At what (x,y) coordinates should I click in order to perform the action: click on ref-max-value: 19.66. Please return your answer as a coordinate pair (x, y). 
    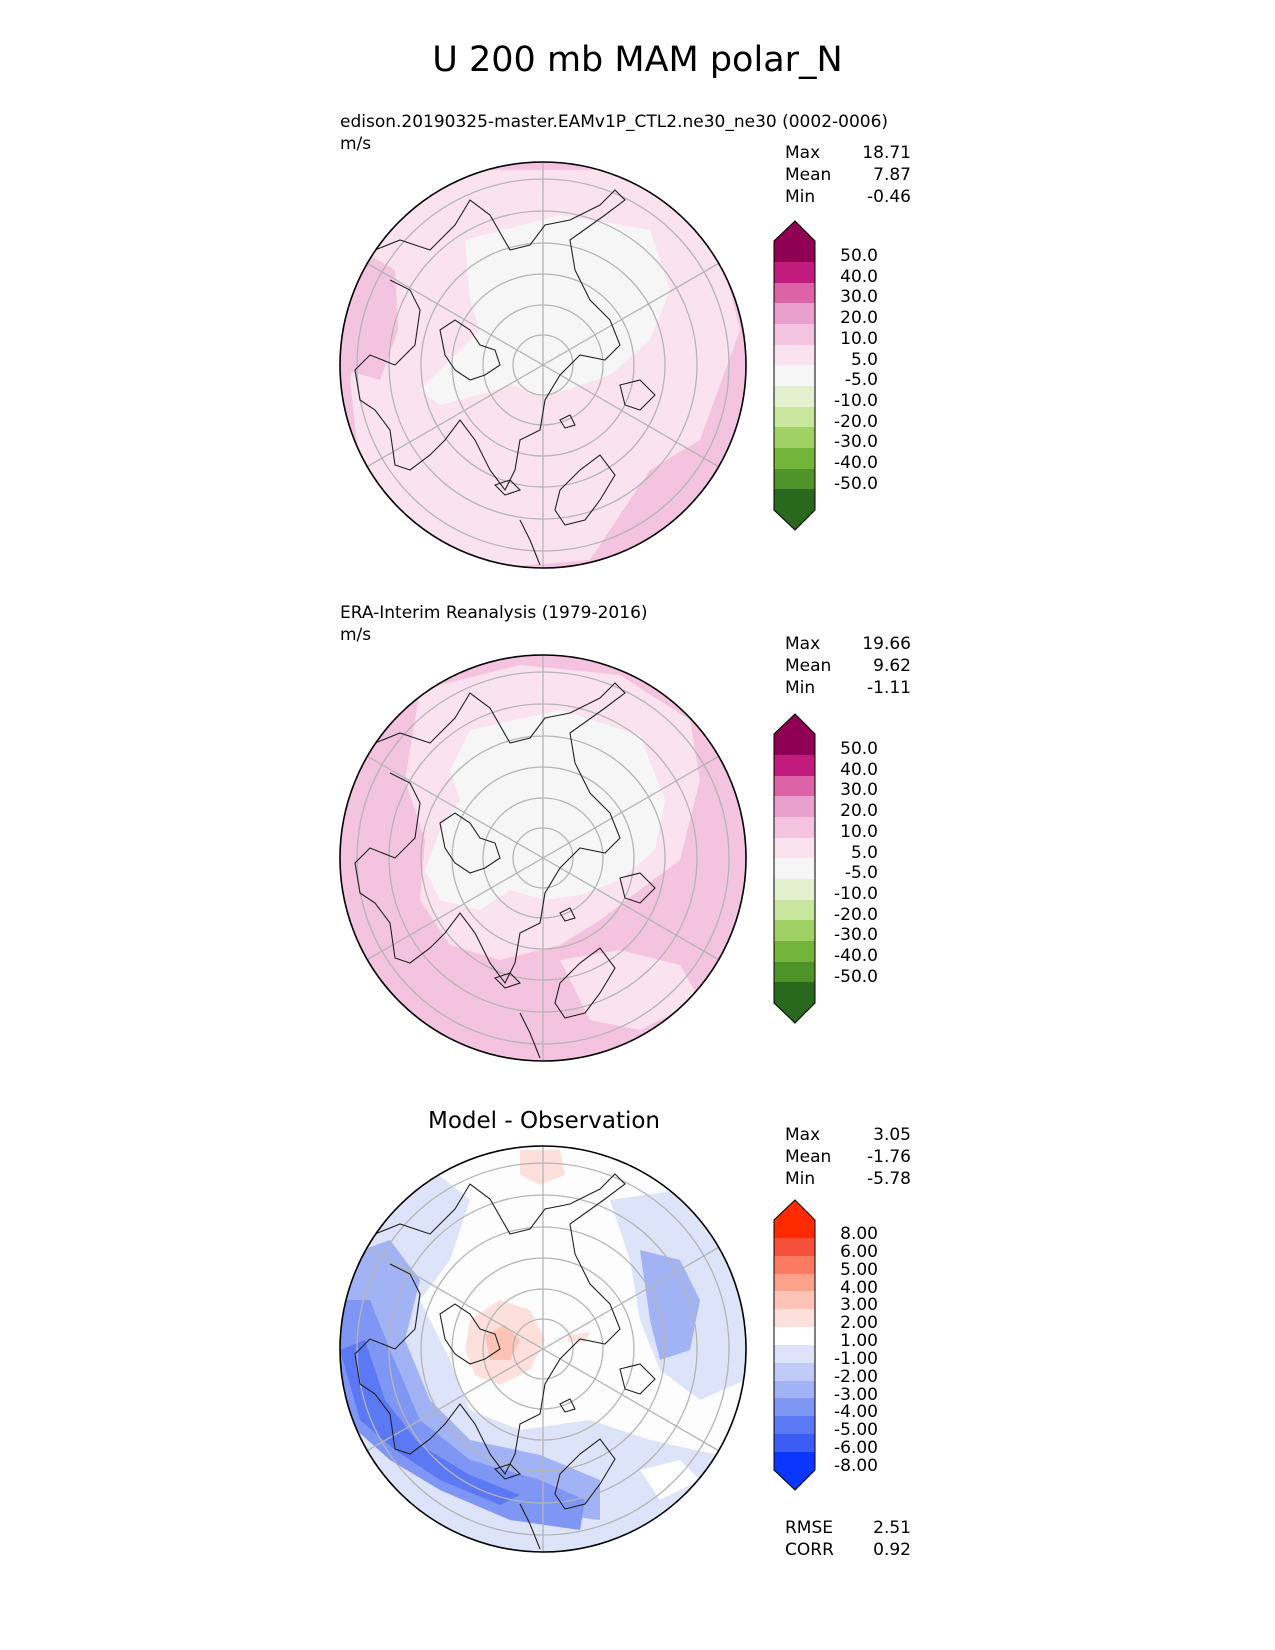
    Looking at the image, I should click on (886, 644).